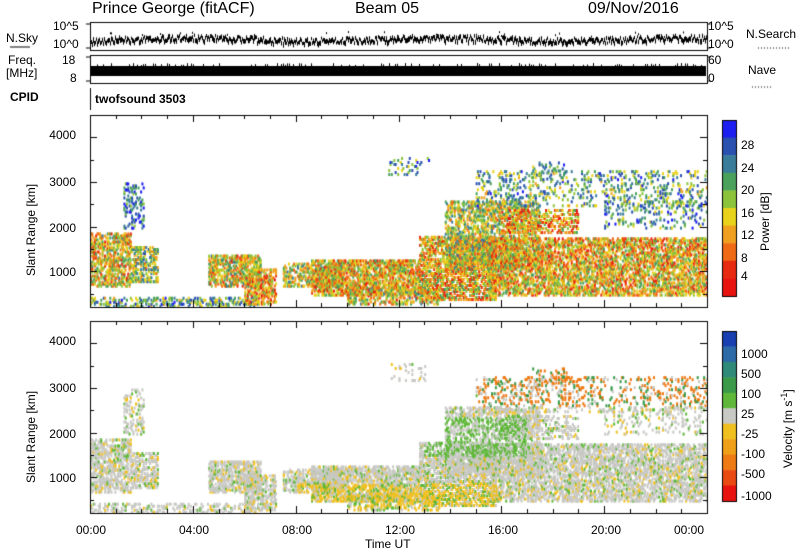 The width and height of the screenshot is (800, 554). Describe the element at coordinates (62, 434) in the screenshot. I see `velocity-ytick-2000: 2000` at that location.